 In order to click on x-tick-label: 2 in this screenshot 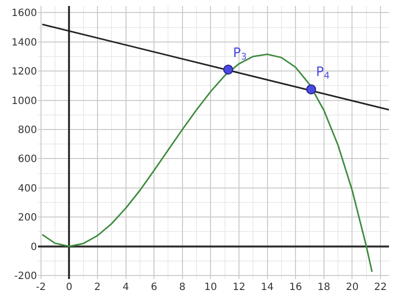, I will do `click(97, 287)`.